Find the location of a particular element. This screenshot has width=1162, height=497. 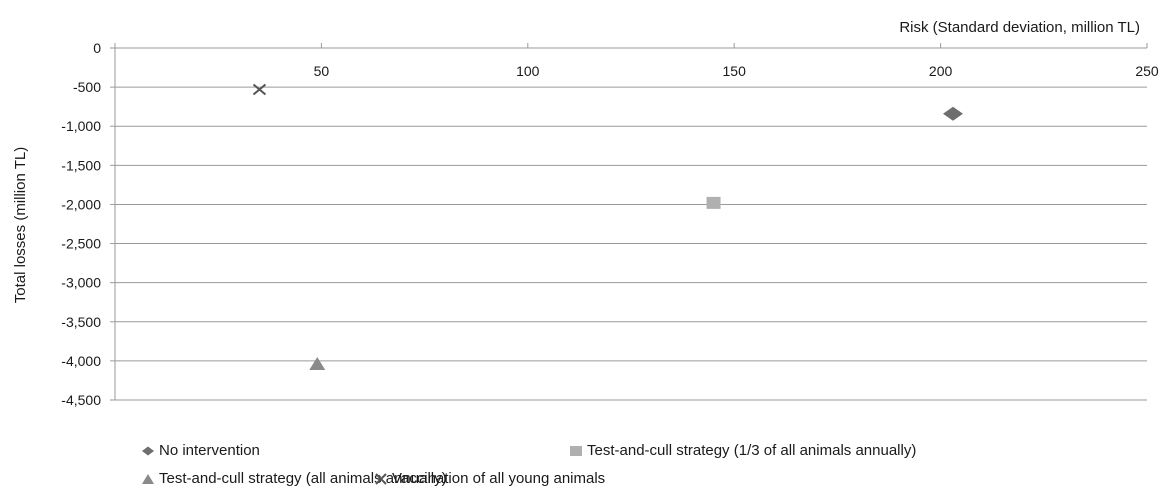

diamond-marker-icon is located at coordinates (148, 450).